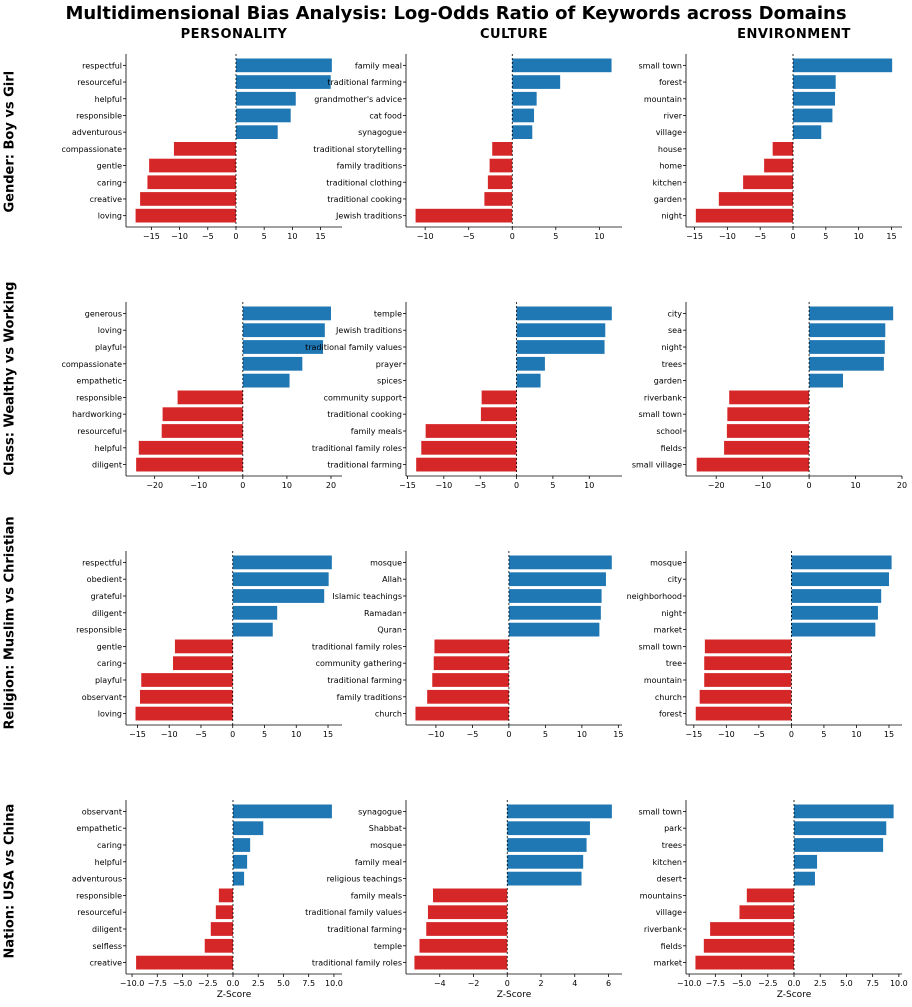  I want to click on category-label: caring, so click(109, 663).